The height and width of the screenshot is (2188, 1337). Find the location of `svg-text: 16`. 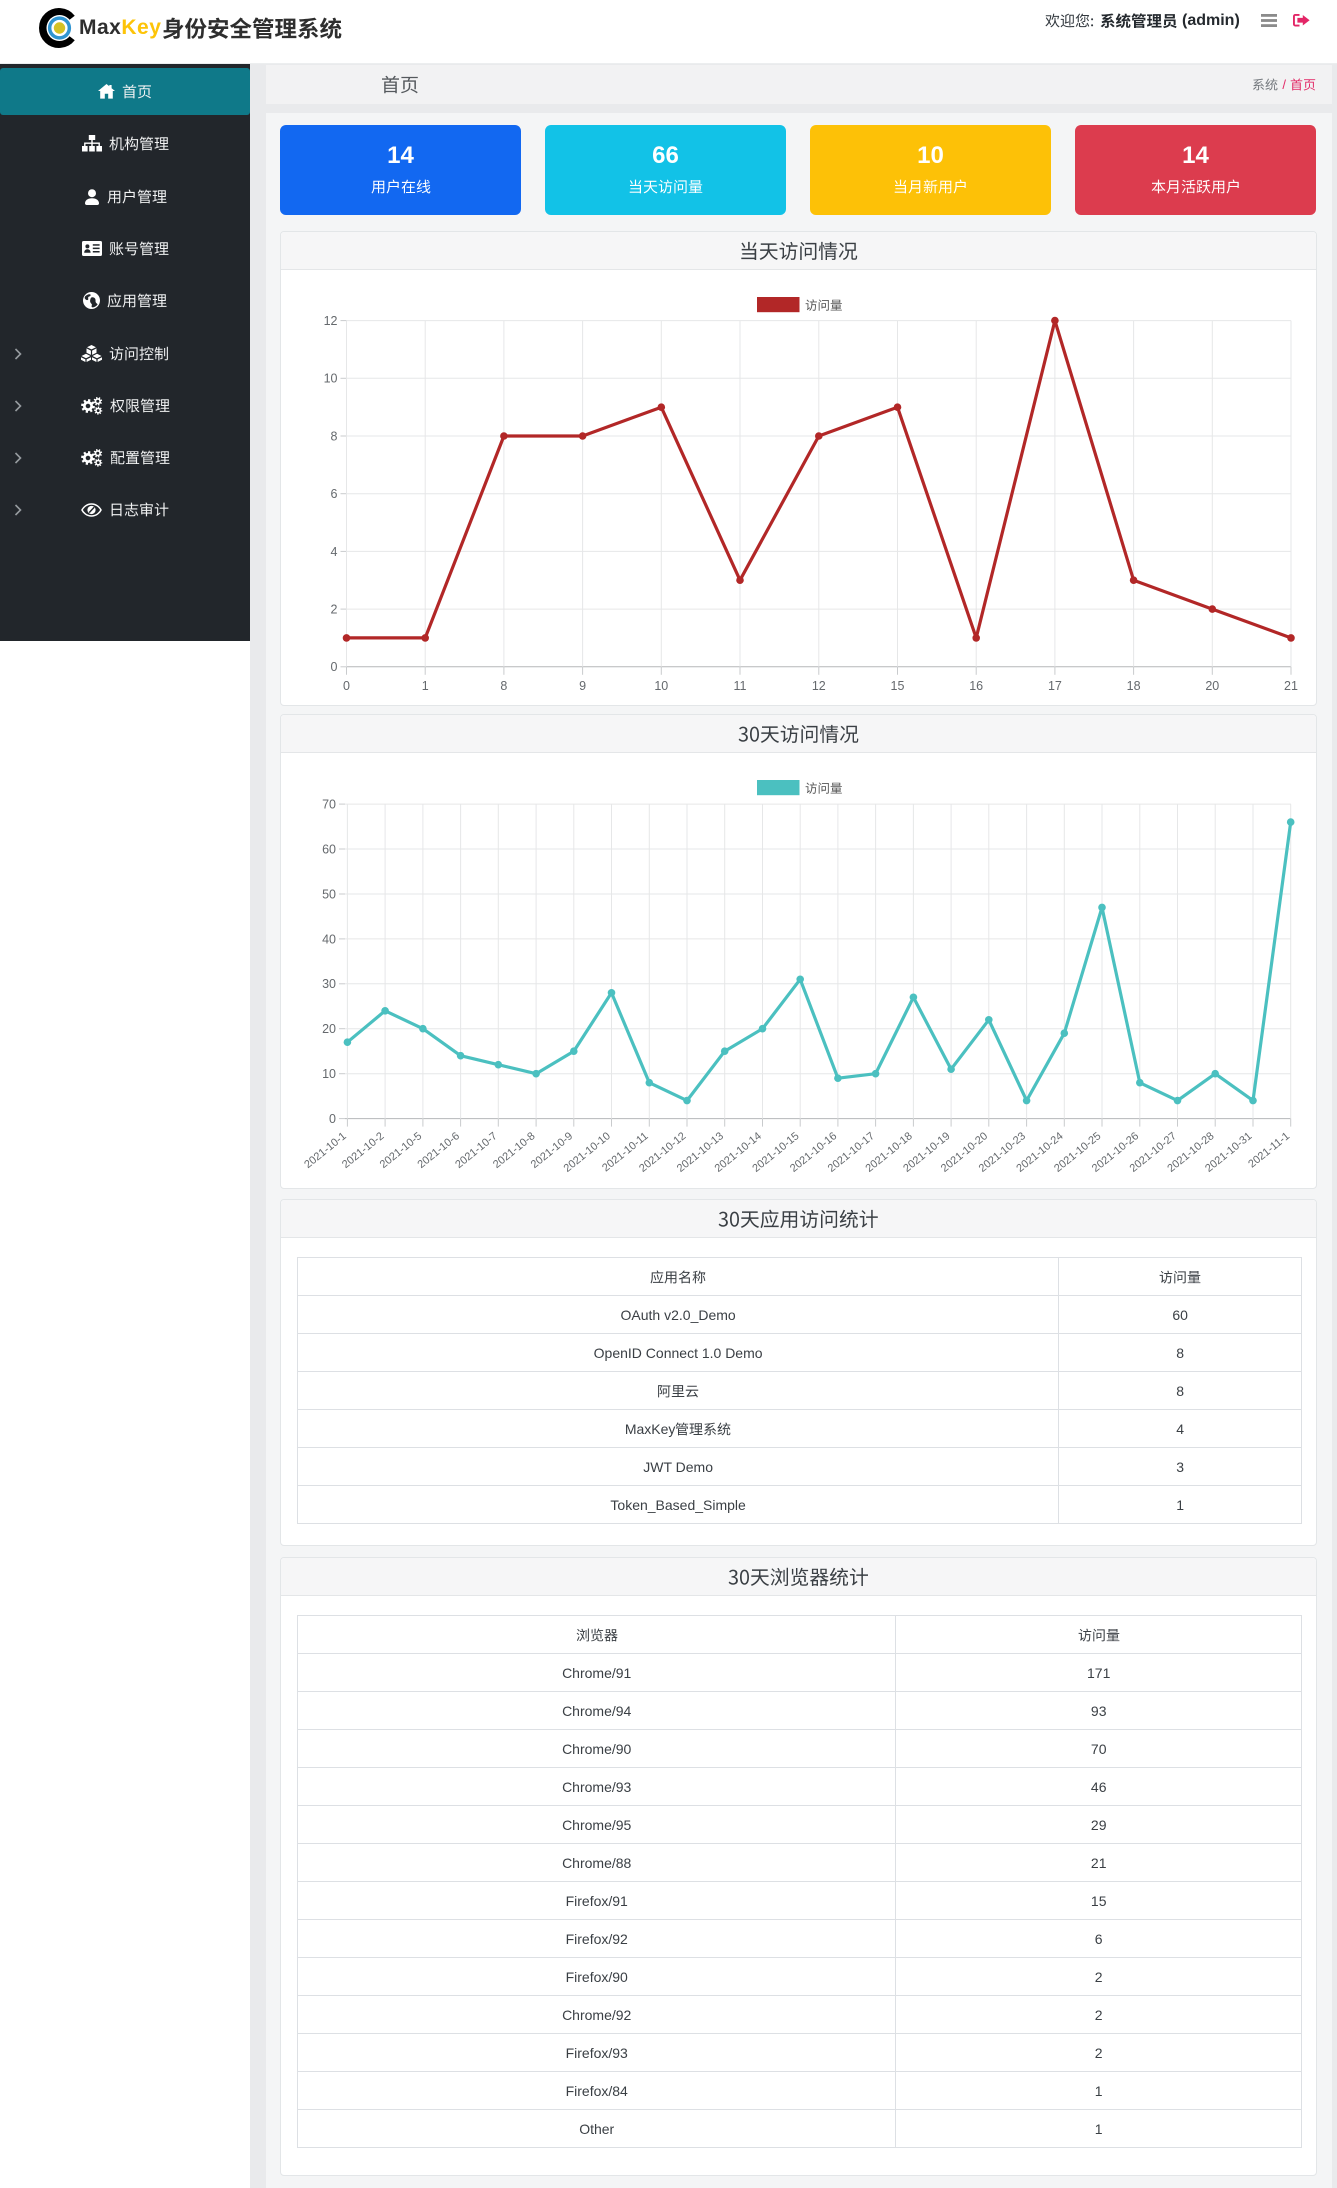

svg-text: 16 is located at coordinates (976, 686).